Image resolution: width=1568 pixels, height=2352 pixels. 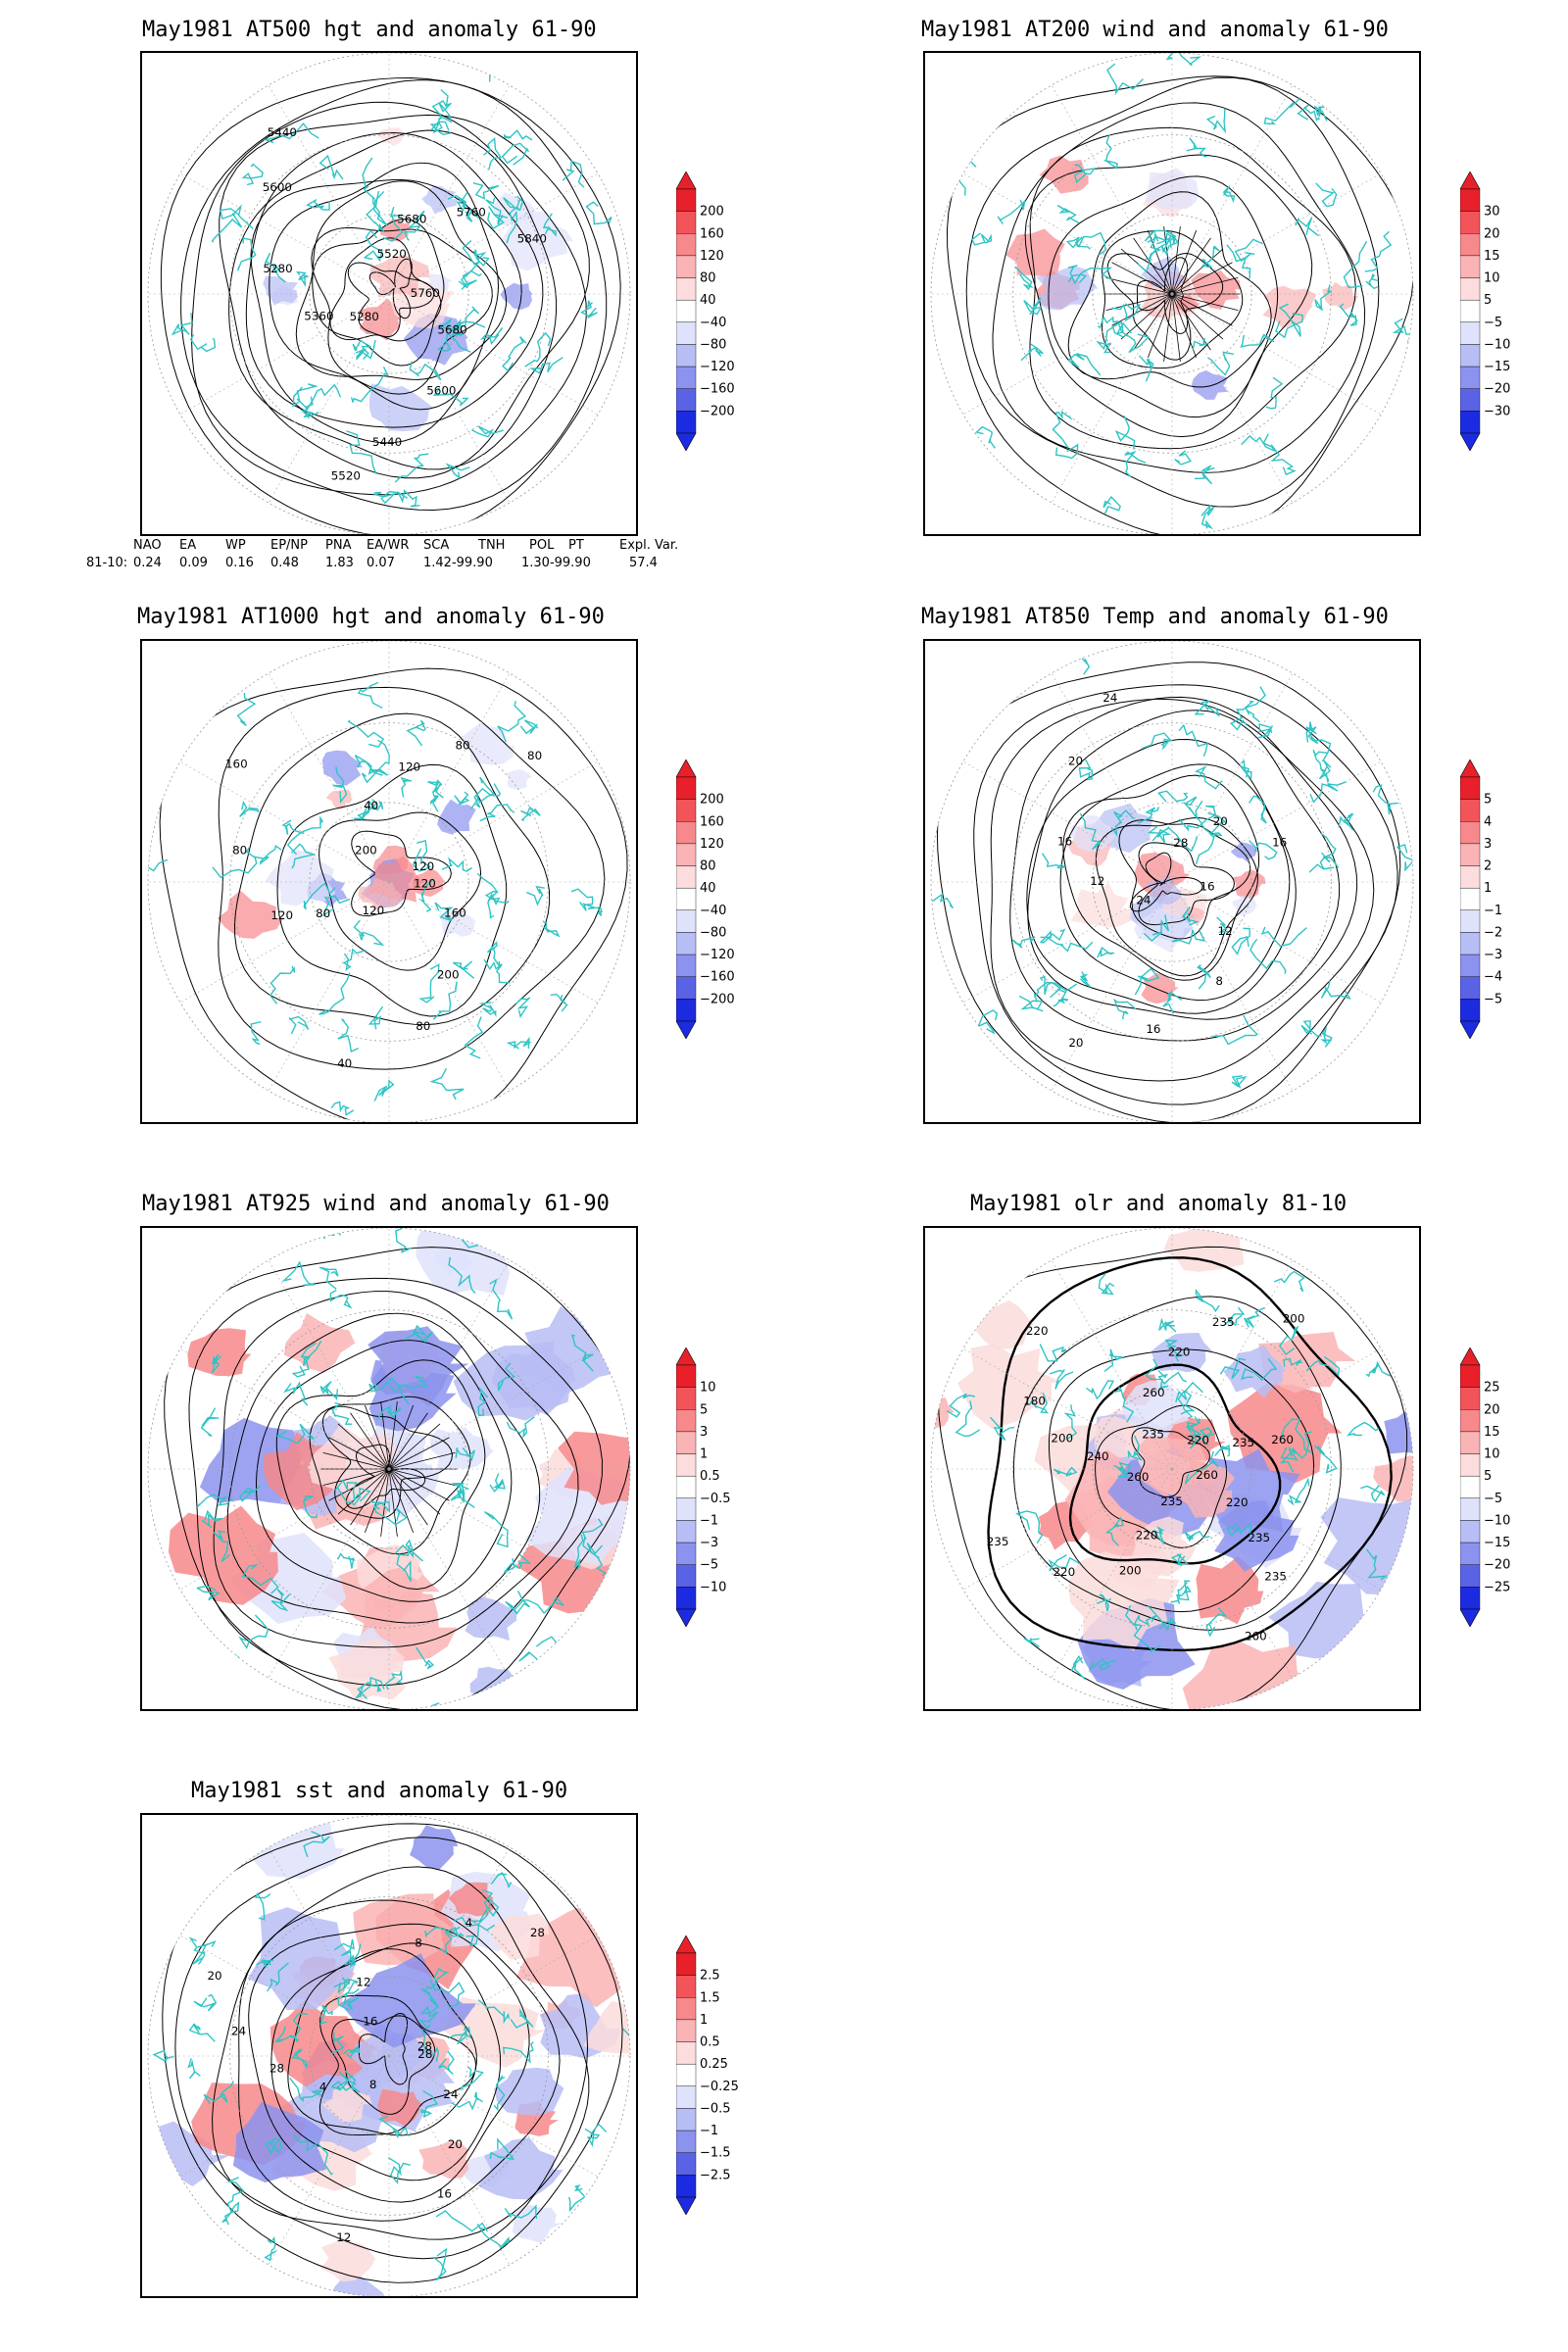 What do you see at coordinates (1340, 296) in the screenshot?
I see `positive-anomaly-region` at bounding box center [1340, 296].